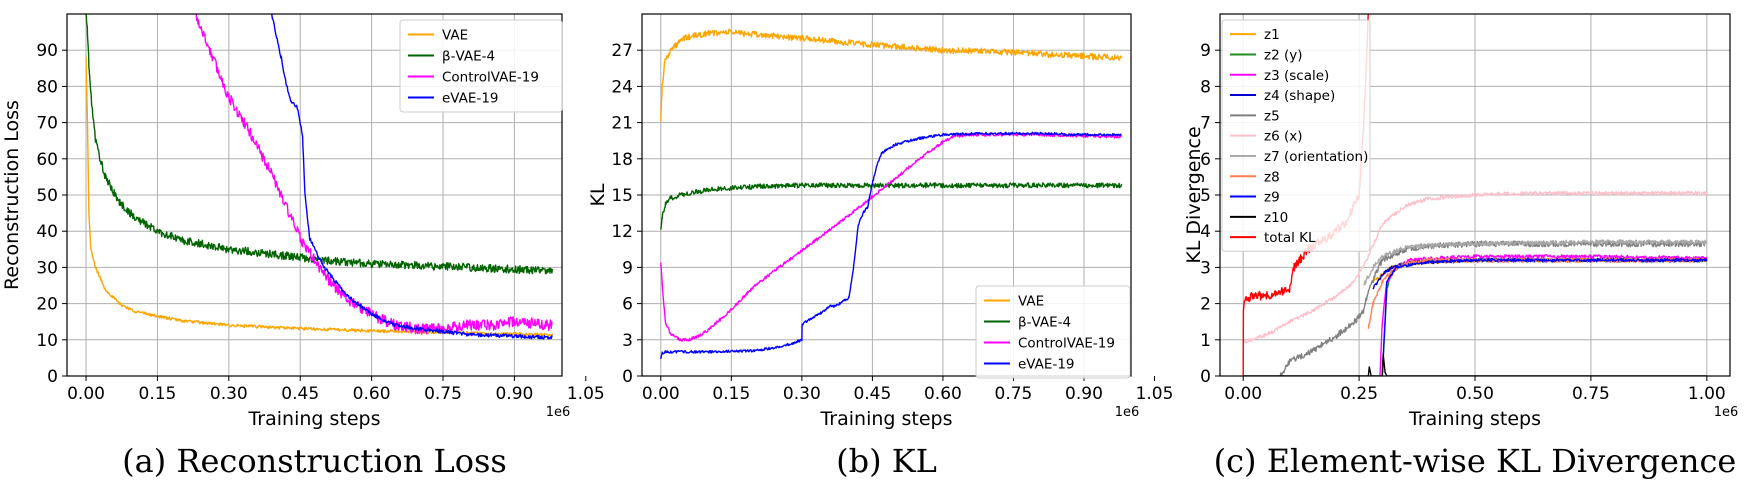  Describe the element at coordinates (1707, 394) in the screenshot. I see `x-tick-label: 1.00` at that location.